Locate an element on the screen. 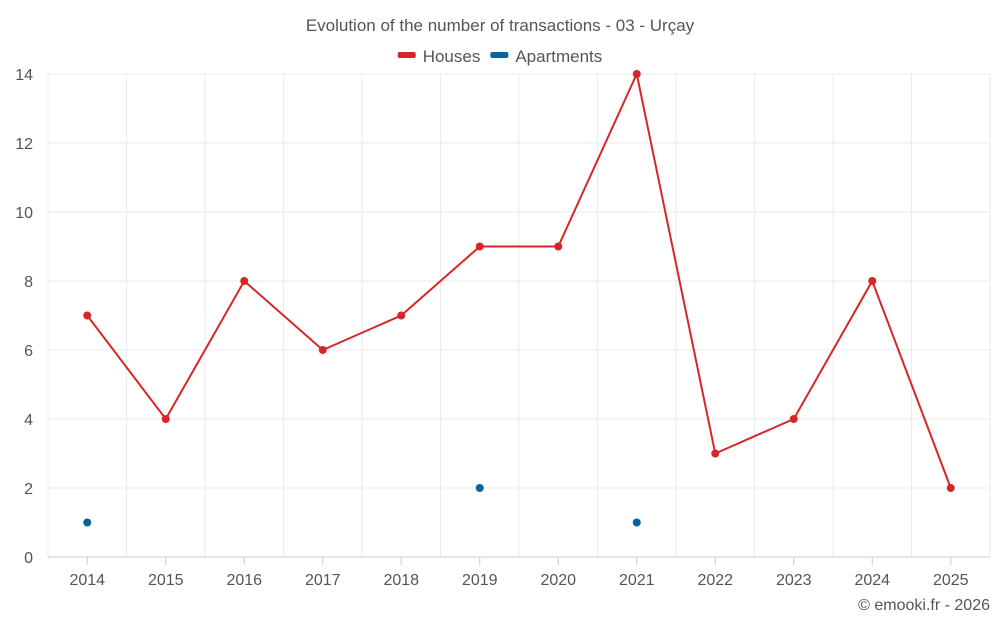 This screenshot has height=625, width=1000. x-tick-label: 2021 is located at coordinates (637, 580).